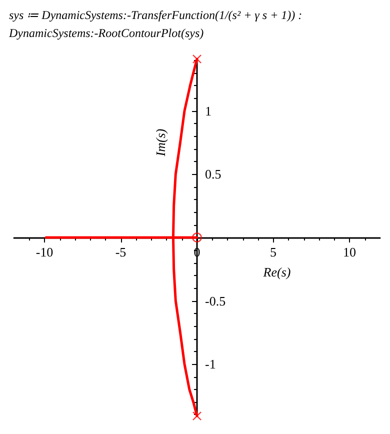 This screenshot has height=434, width=390. Describe the element at coordinates (213, 174) in the screenshot. I see `y-tick-label: 0.5` at that location.